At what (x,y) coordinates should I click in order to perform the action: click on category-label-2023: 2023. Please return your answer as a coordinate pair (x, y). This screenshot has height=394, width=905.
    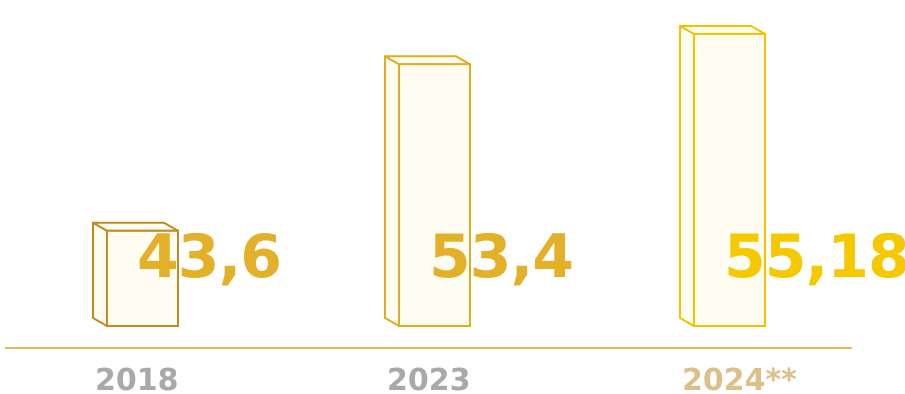
    Looking at the image, I should click on (429, 378).